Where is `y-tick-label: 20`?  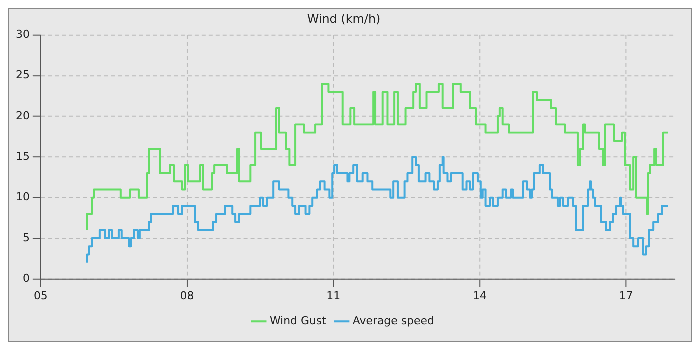 y-tick-label: 20 is located at coordinates (23, 115).